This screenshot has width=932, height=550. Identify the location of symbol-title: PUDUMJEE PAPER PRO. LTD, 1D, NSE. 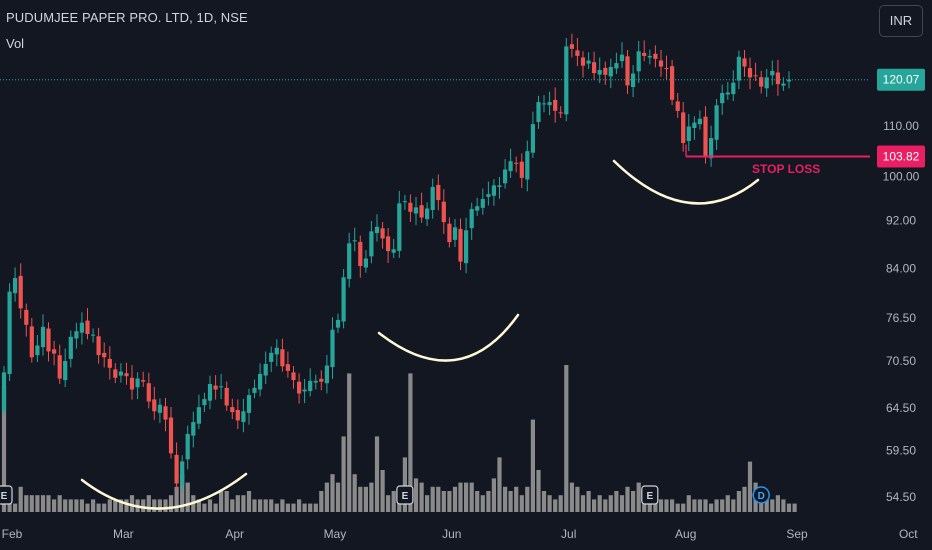
(127, 17).